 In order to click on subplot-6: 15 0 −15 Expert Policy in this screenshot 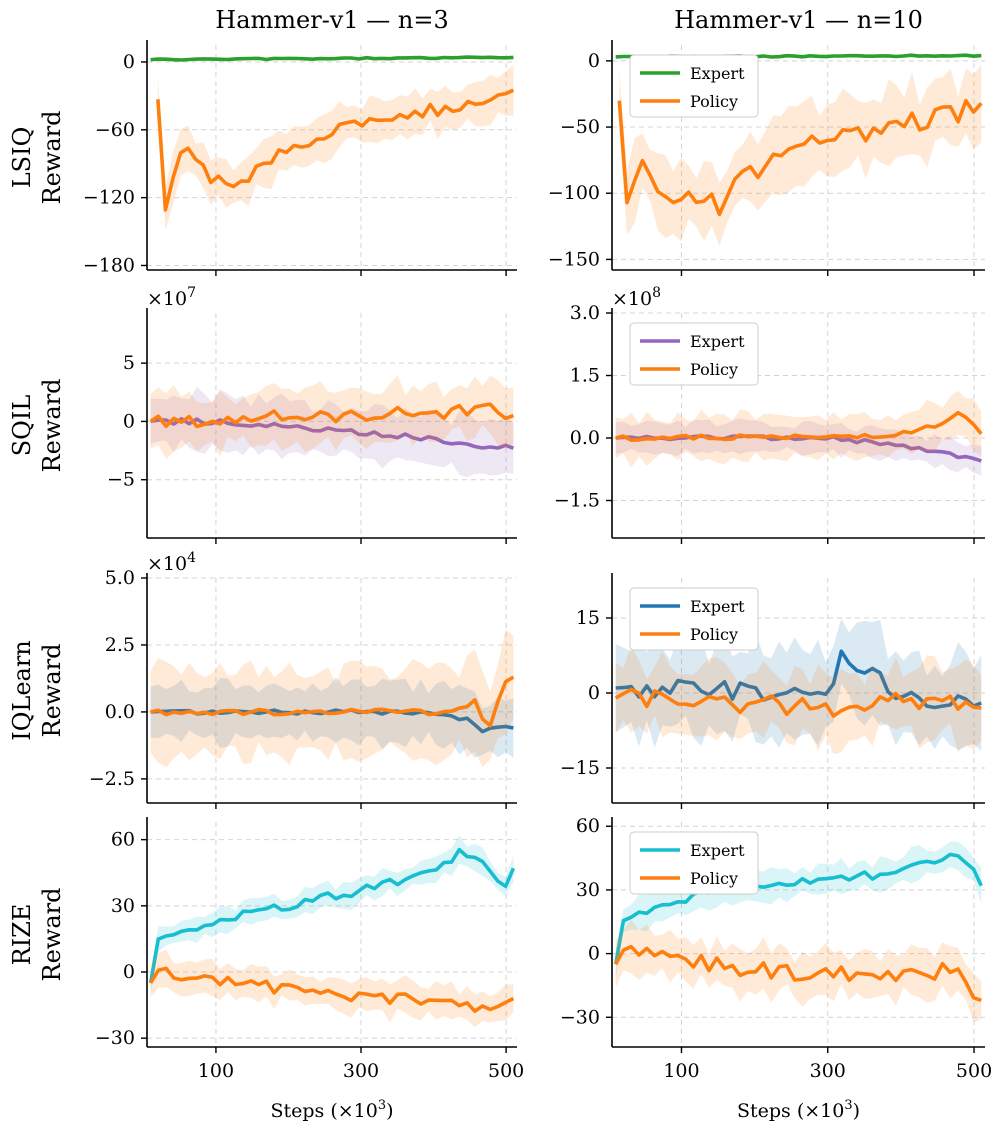, I will do `click(772, 691)`.